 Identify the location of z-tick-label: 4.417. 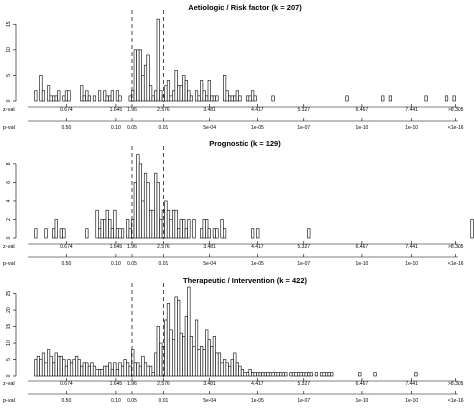
(257, 247).